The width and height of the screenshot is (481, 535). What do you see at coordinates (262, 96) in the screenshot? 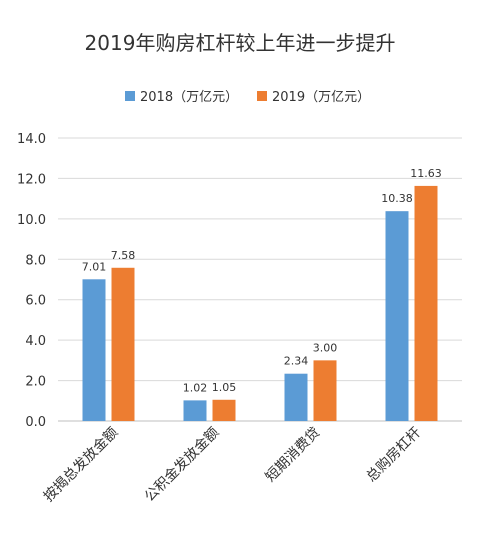
I see `legend-swatch-2019` at bounding box center [262, 96].